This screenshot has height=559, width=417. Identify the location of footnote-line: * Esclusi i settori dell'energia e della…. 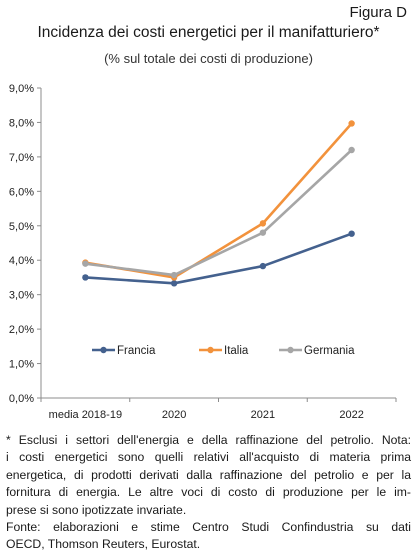
(208, 440).